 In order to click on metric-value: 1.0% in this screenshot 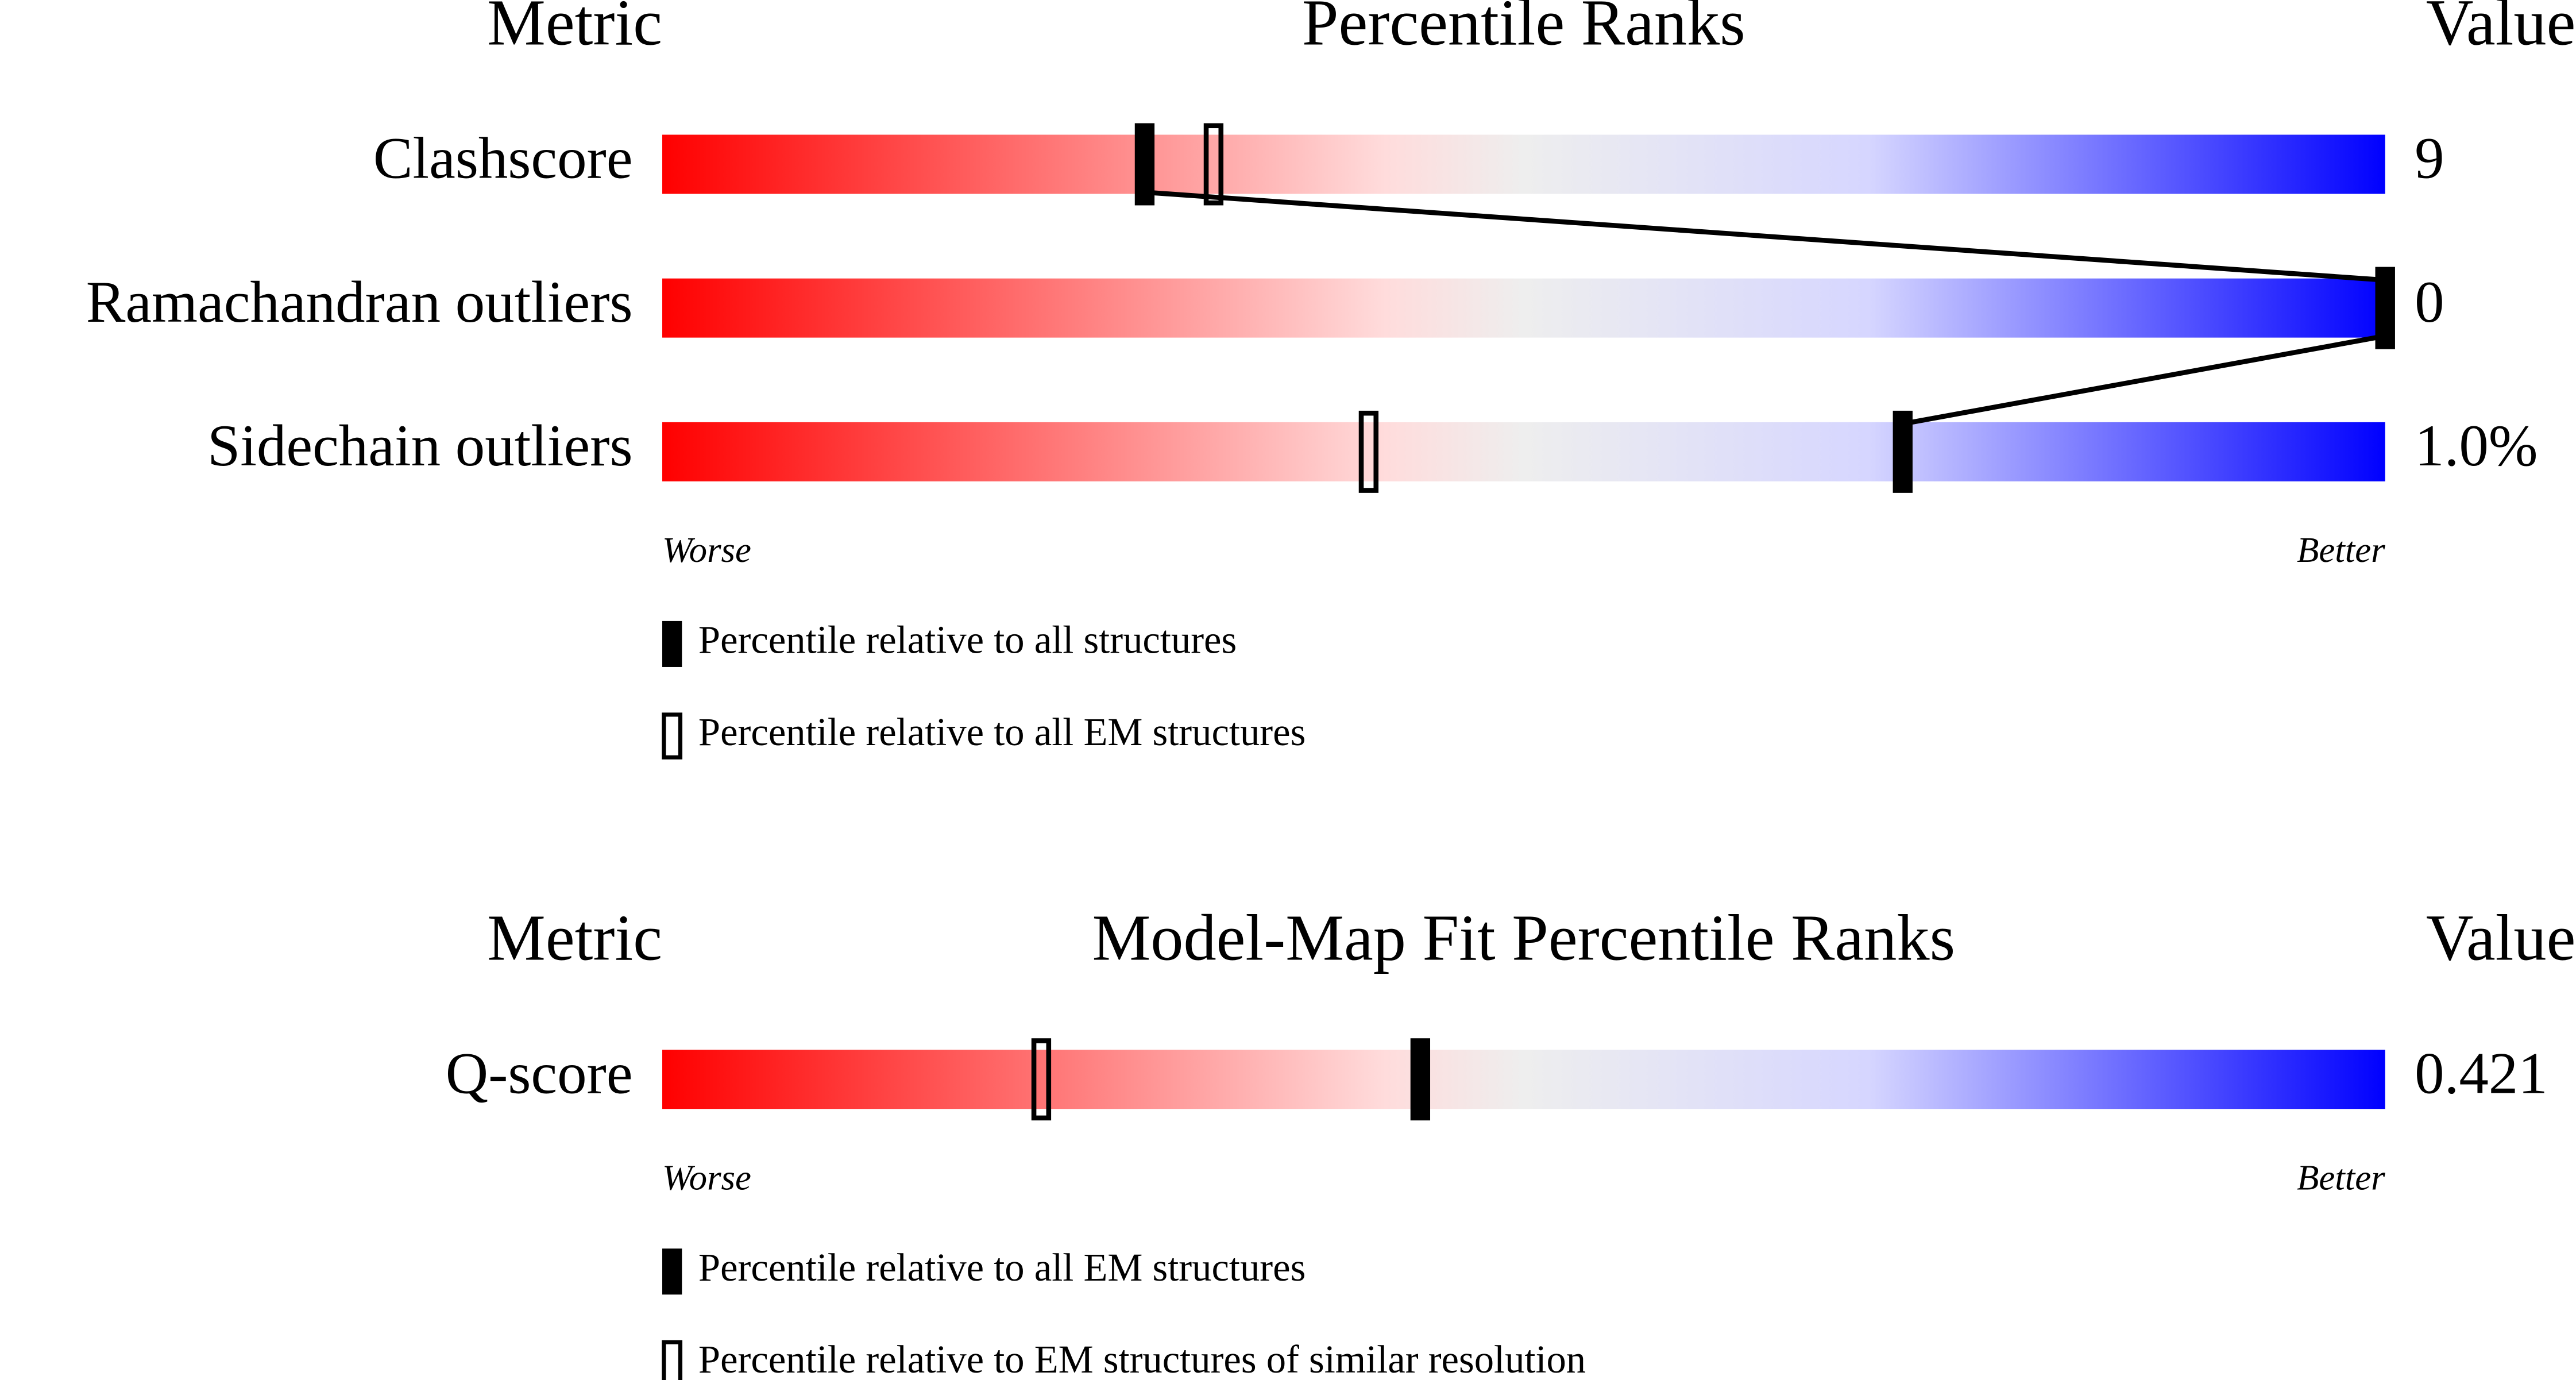, I will do `click(2476, 446)`.